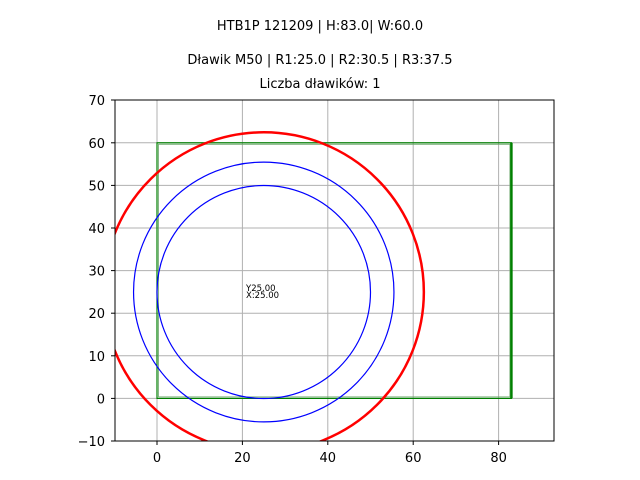 The width and height of the screenshot is (640, 480). Describe the element at coordinates (262, 296) in the screenshot. I see `annotation-x: X:25.00` at that location.